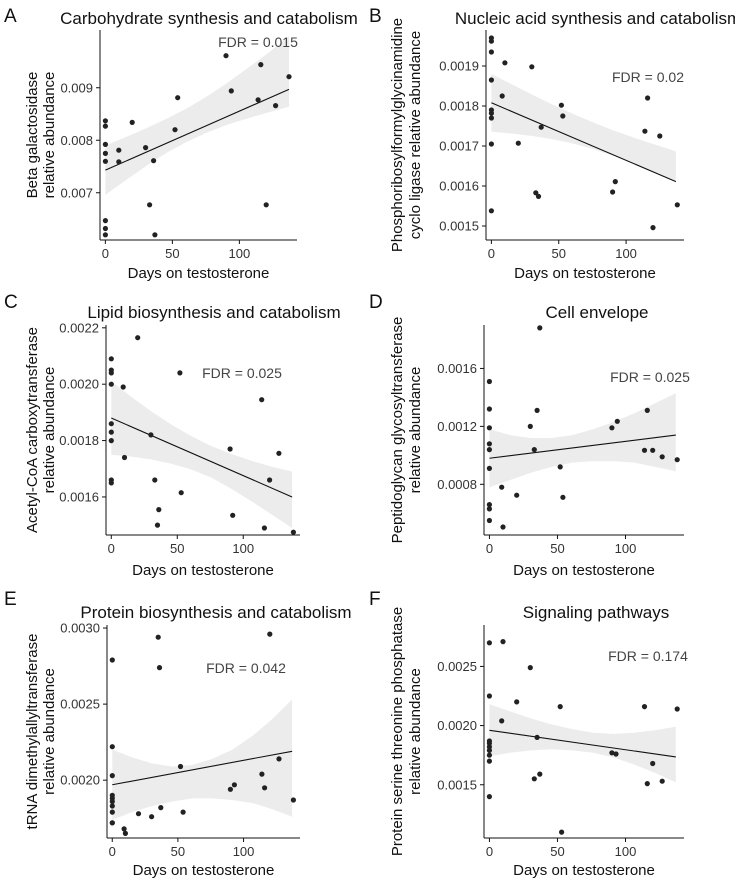 This screenshot has height=879, width=735. I want to click on y-tick-label-b: 0.0018, so click(459, 106).